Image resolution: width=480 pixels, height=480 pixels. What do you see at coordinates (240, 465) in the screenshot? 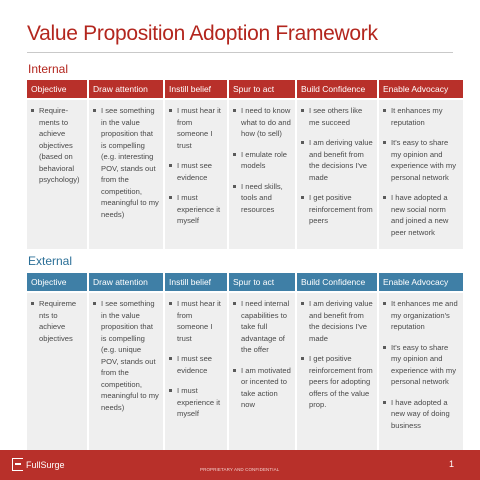
I see `footer-bar: FullSurge PROPRIETARY AND CONFIDENTIAL 1` at bounding box center [240, 465].